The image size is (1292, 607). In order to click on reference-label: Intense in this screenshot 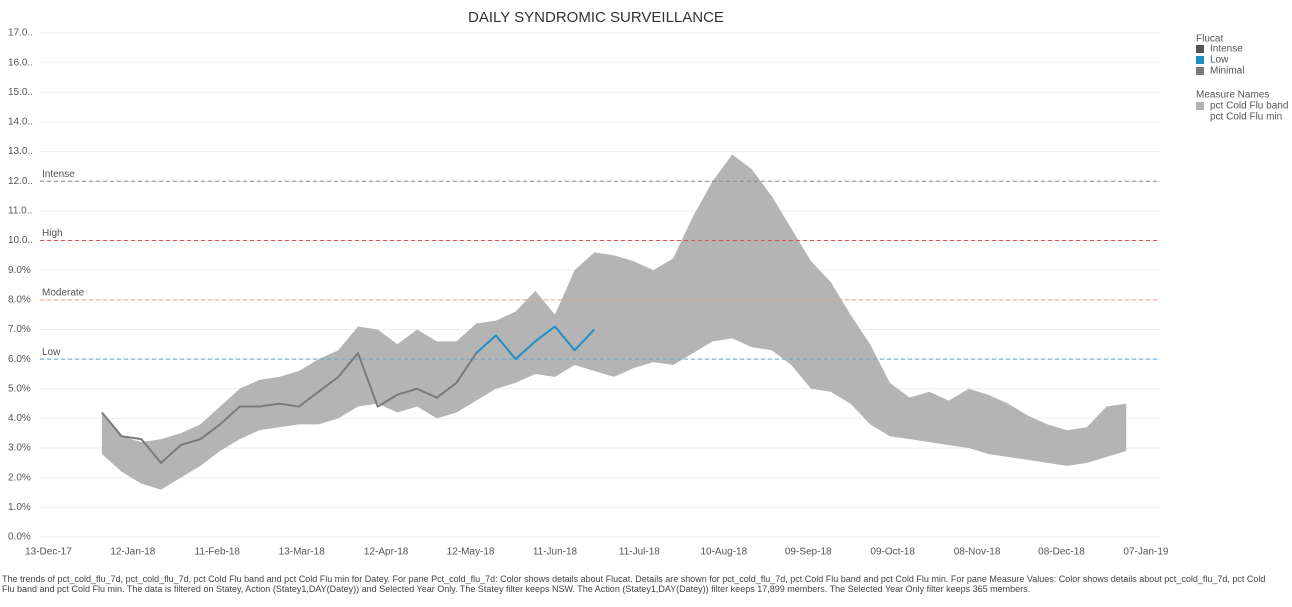, I will do `click(58, 174)`.